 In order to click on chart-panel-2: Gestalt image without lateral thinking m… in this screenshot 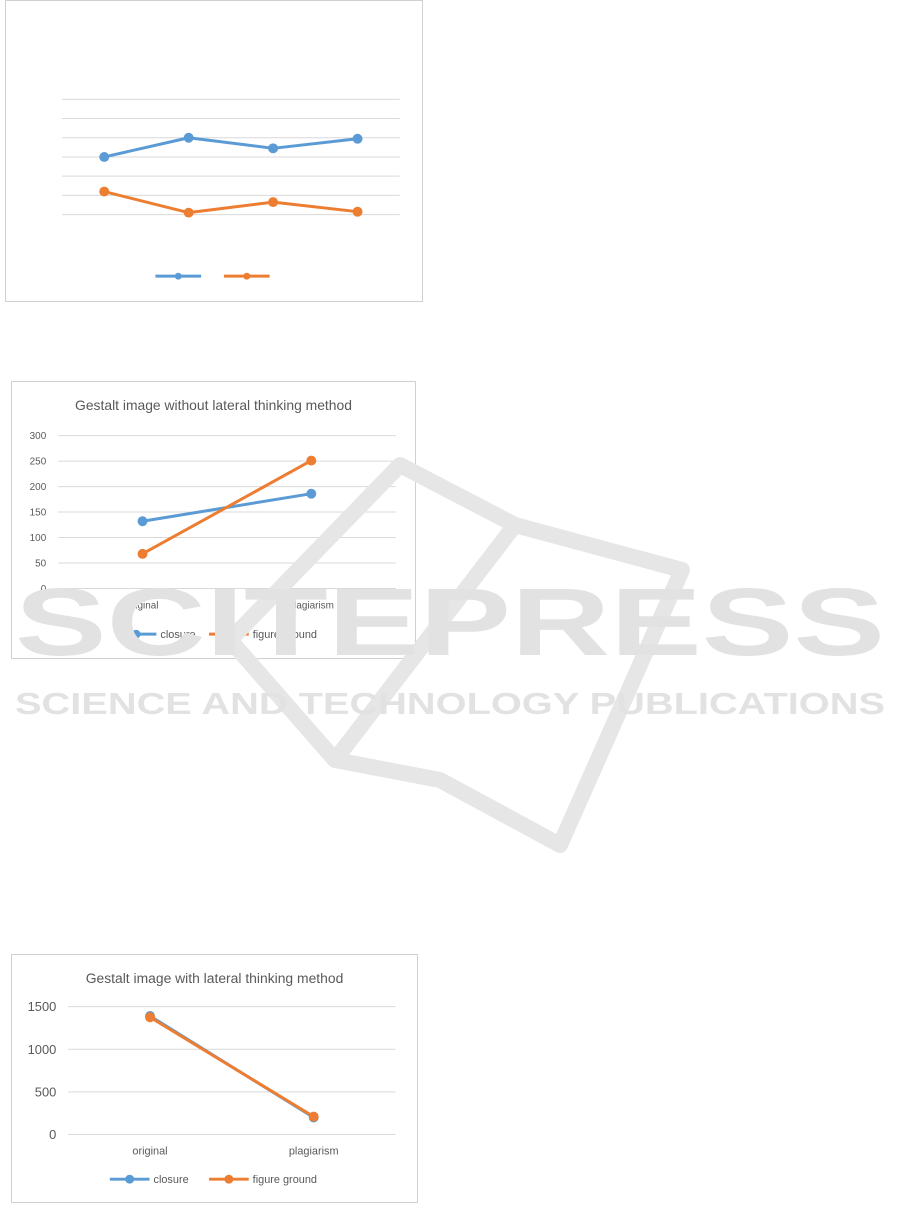, I will do `click(213, 520)`.